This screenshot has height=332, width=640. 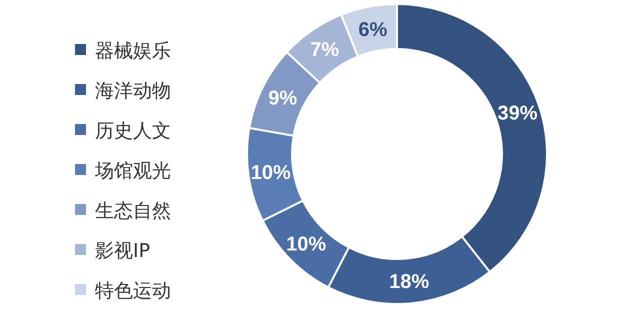 I want to click on data-label: 39%, so click(x=517, y=113).